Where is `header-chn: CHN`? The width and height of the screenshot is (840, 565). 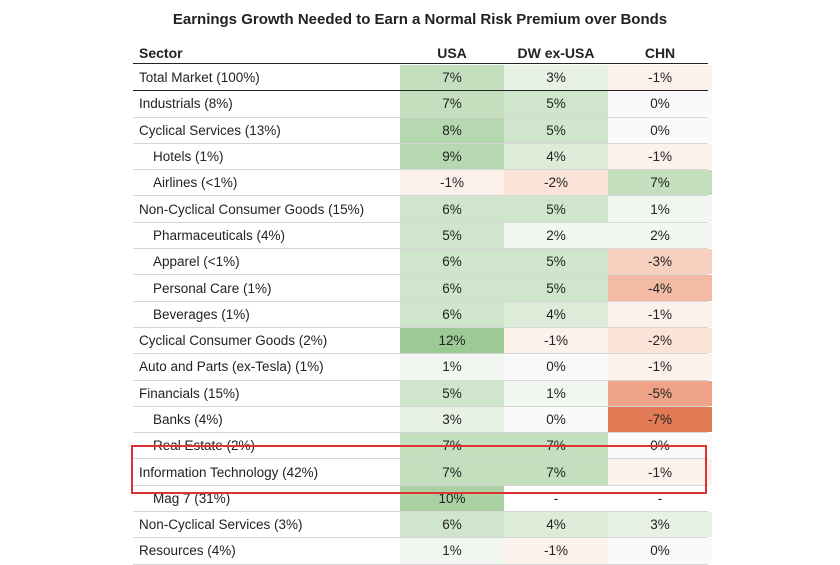 header-chn: CHN is located at coordinates (660, 53).